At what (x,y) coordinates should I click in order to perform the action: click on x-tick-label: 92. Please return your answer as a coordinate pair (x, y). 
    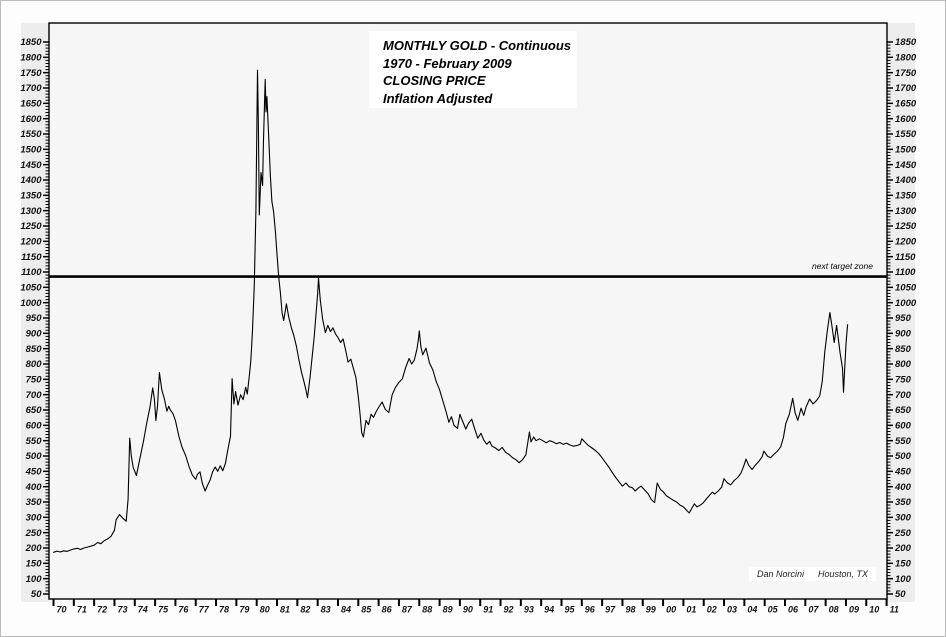
    Looking at the image, I should click on (509, 610).